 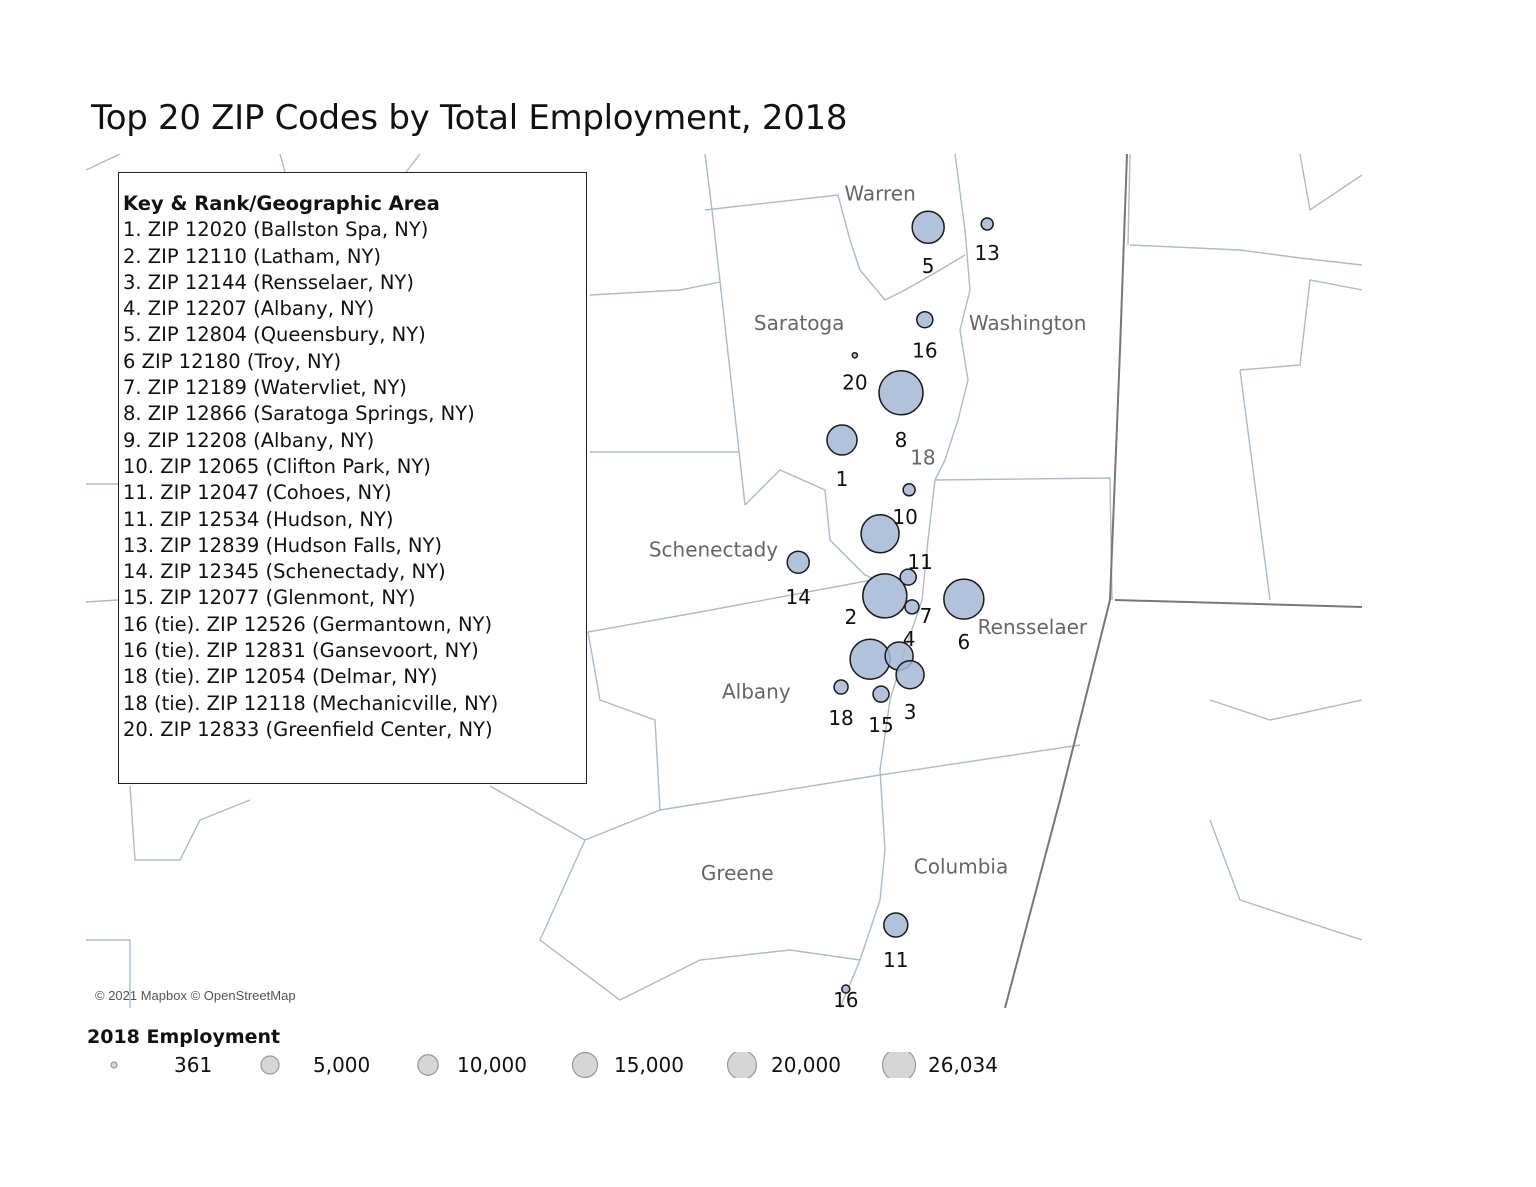 What do you see at coordinates (901, 440) in the screenshot?
I see `rank-label: 8` at bounding box center [901, 440].